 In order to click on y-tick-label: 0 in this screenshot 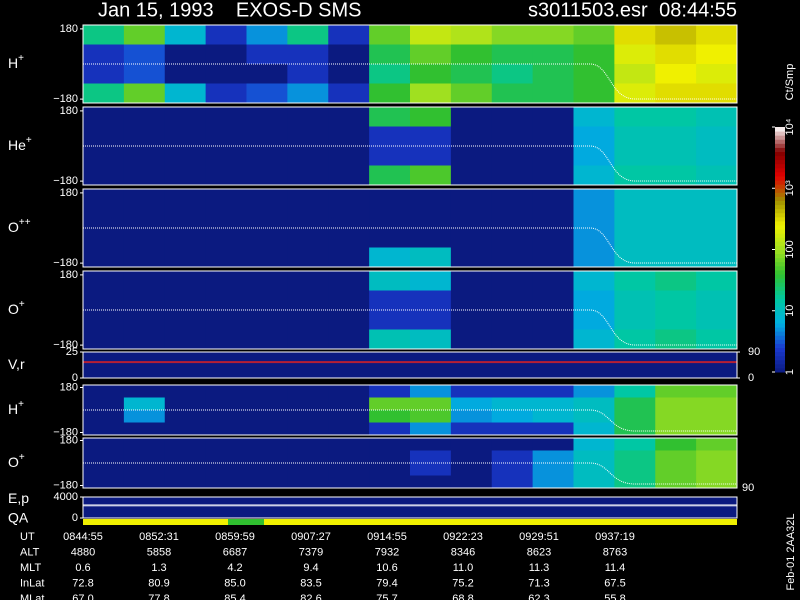, I will do `click(75, 518)`.